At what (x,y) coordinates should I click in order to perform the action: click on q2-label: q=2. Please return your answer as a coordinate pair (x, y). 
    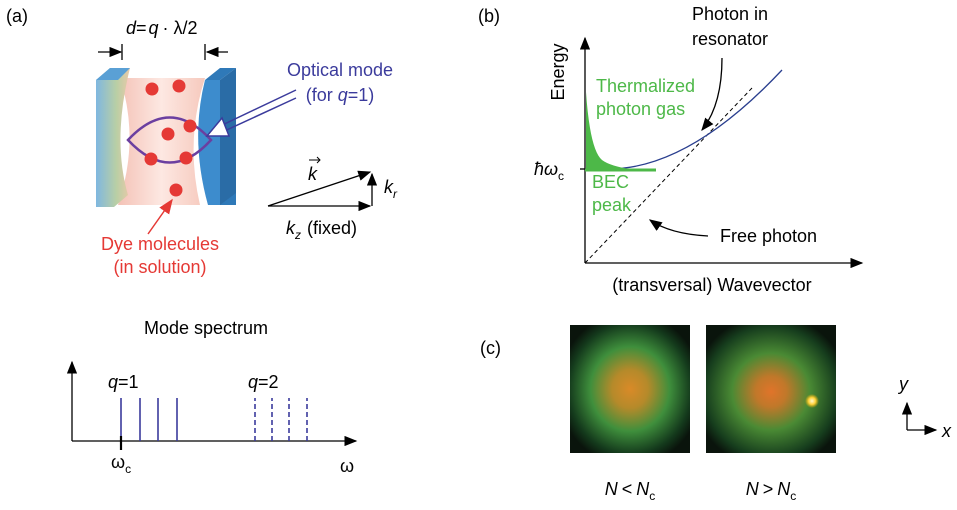
    Looking at the image, I should click on (263, 382).